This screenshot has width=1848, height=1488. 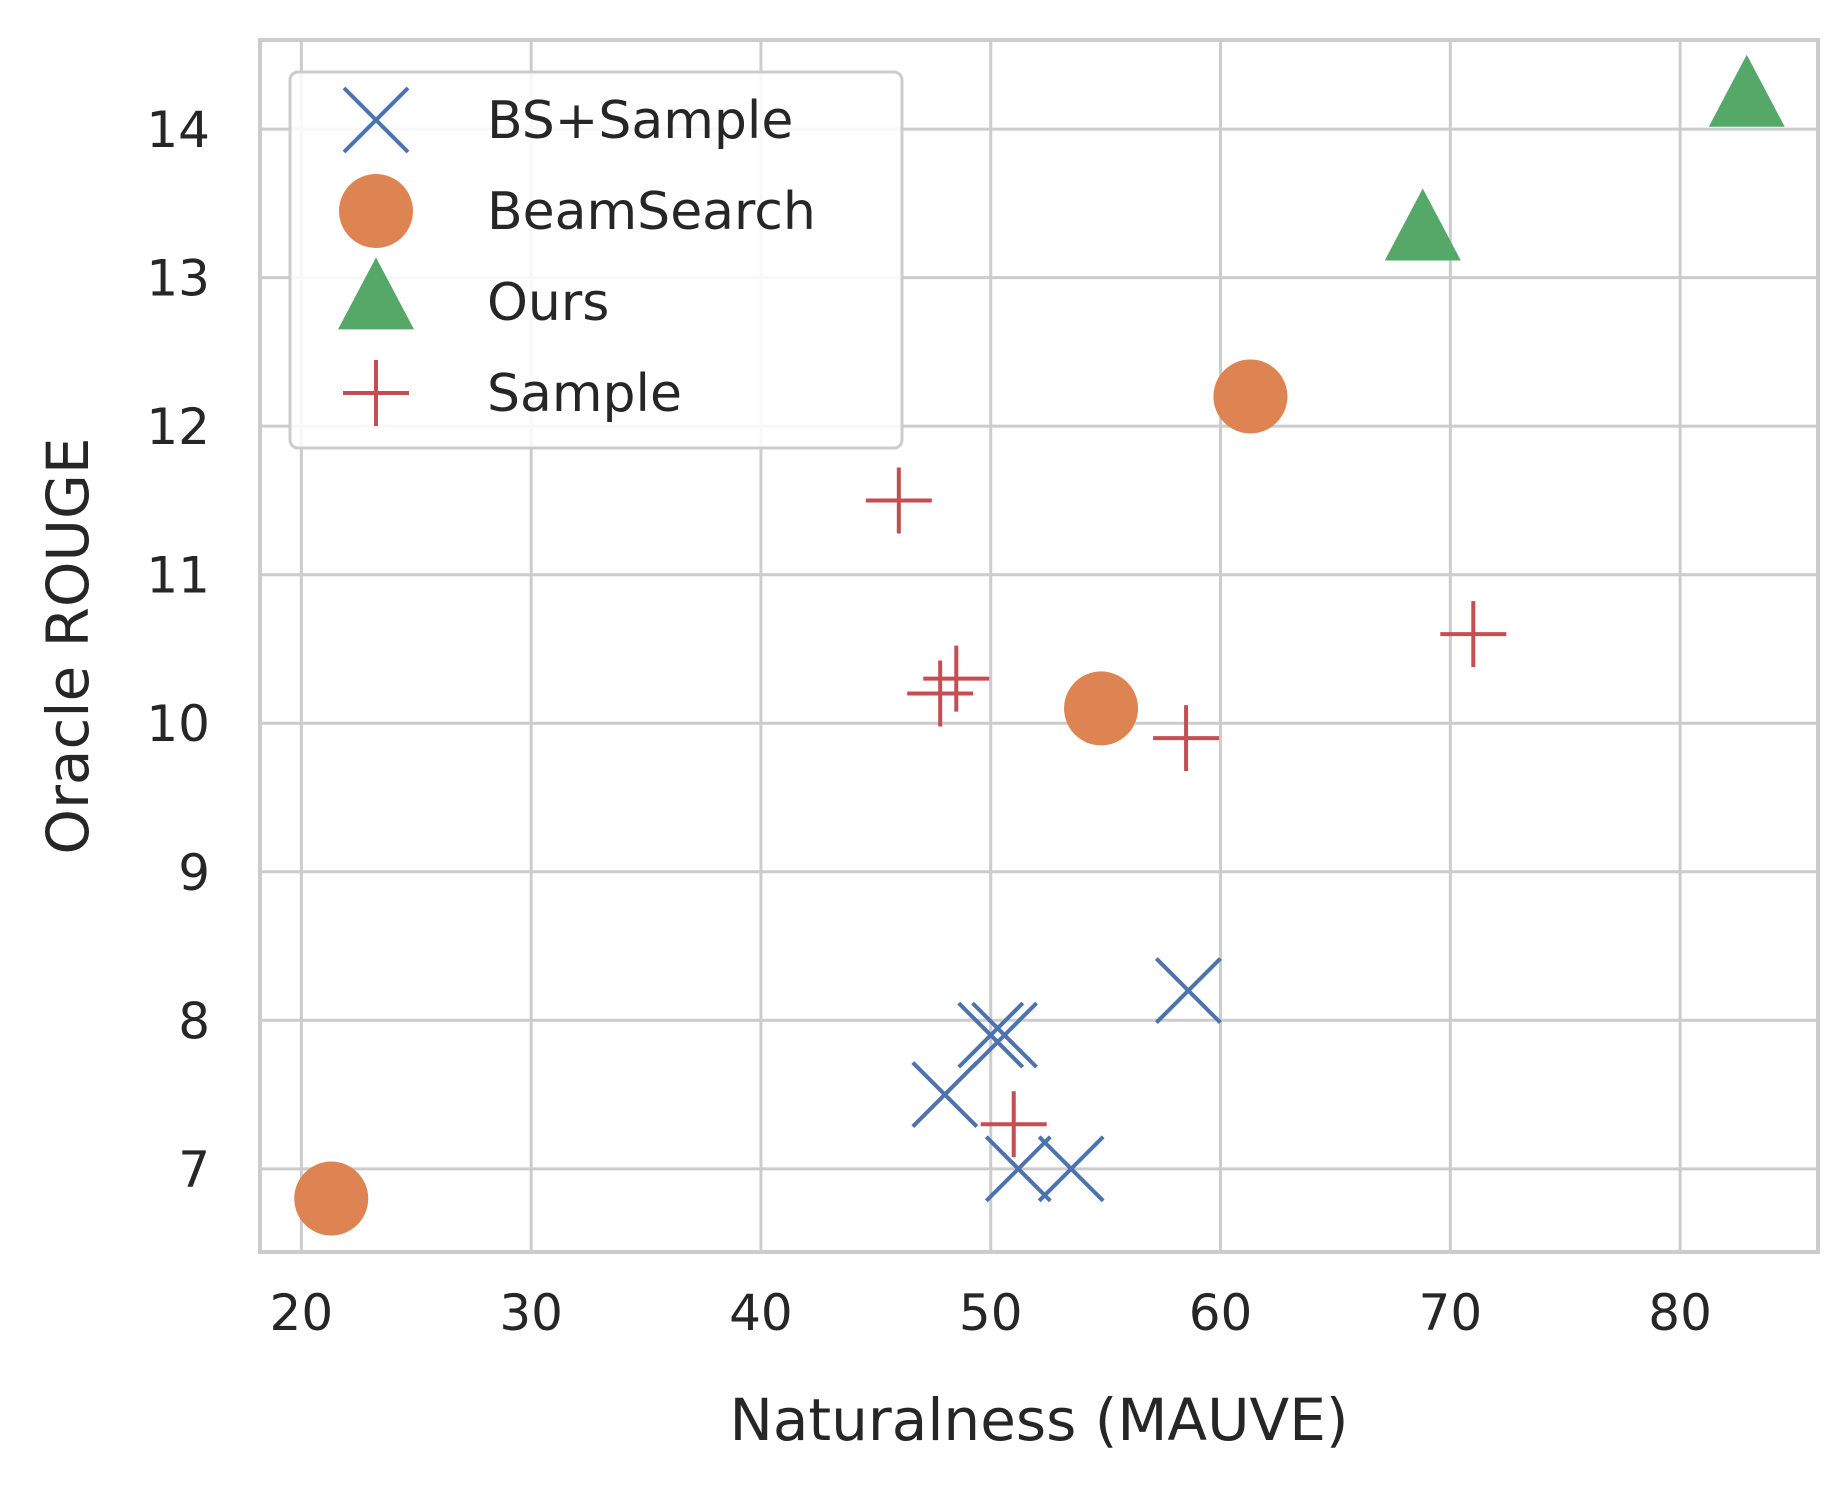 I want to click on x-axis-title: Naturalness (MAUVE), so click(x=1039, y=1420).